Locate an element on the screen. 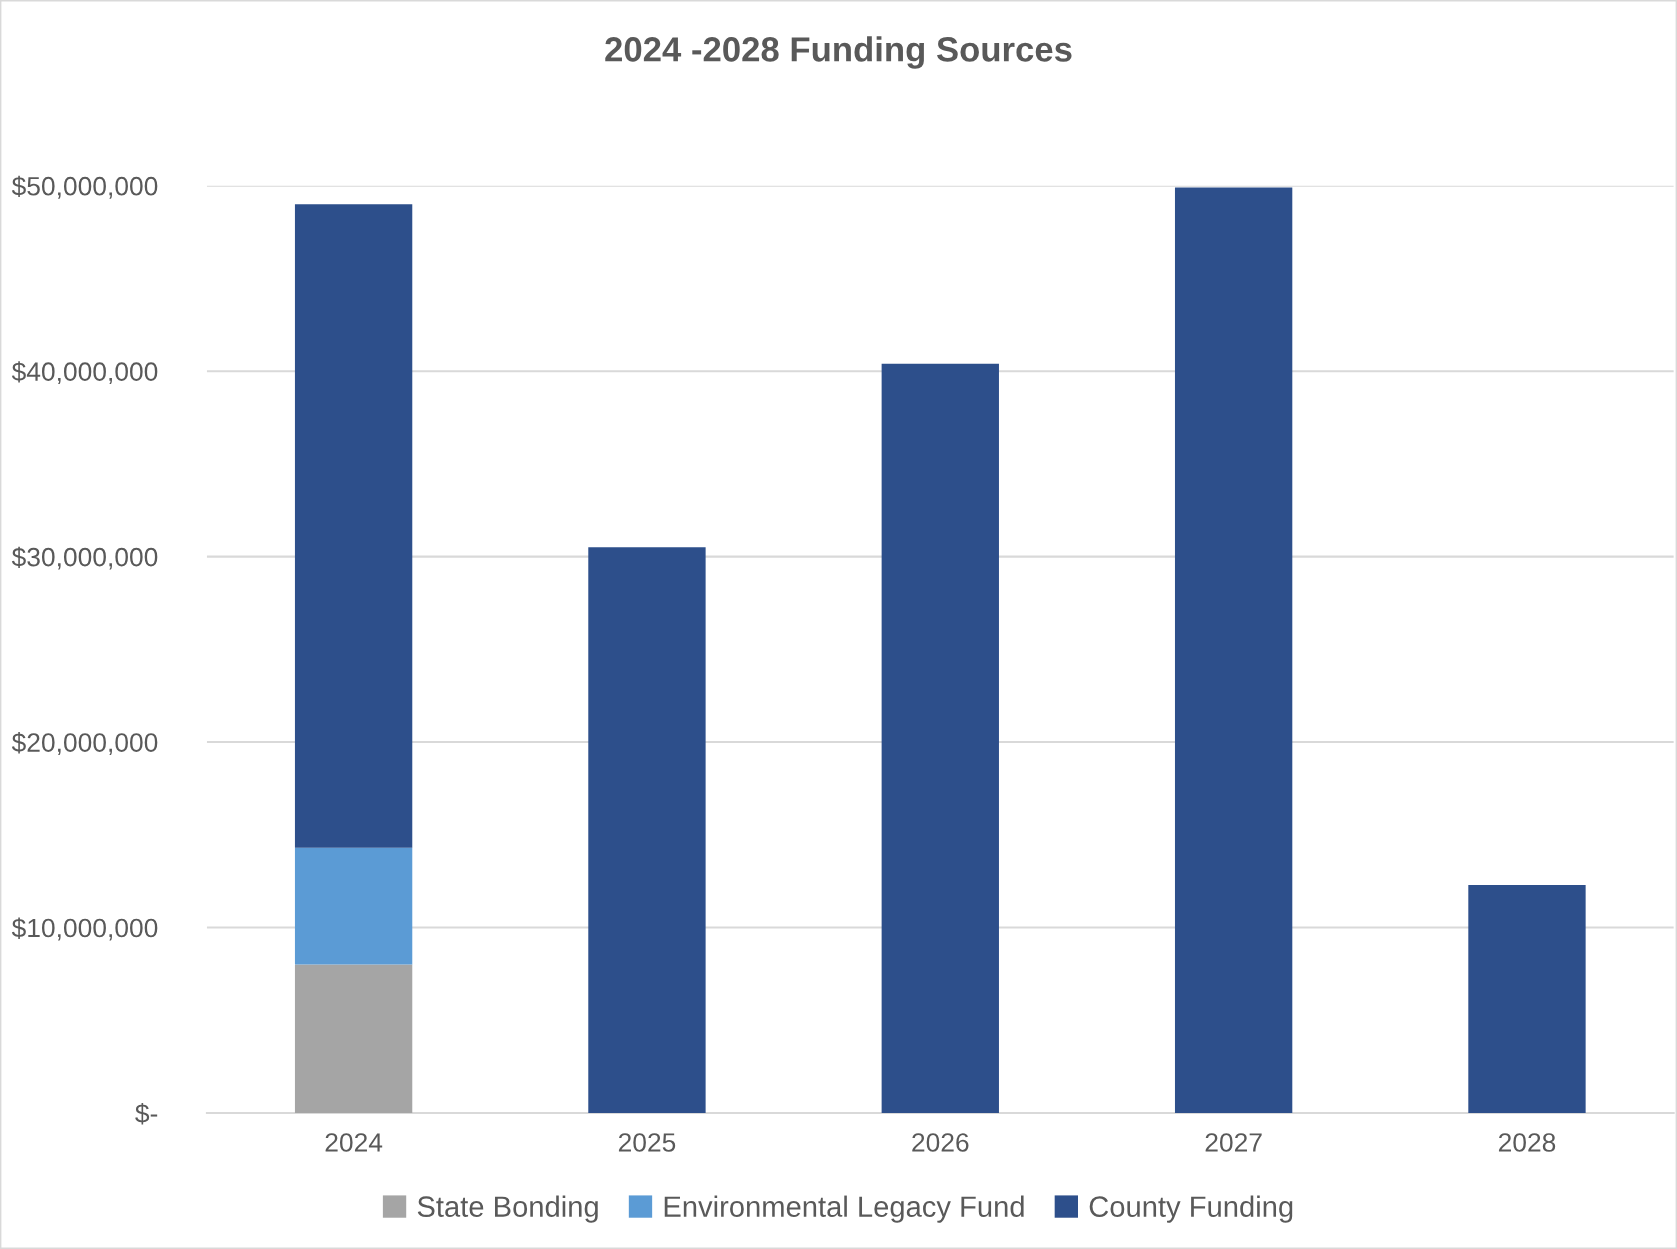  x-tick-label: 2027 is located at coordinates (1233, 1142).